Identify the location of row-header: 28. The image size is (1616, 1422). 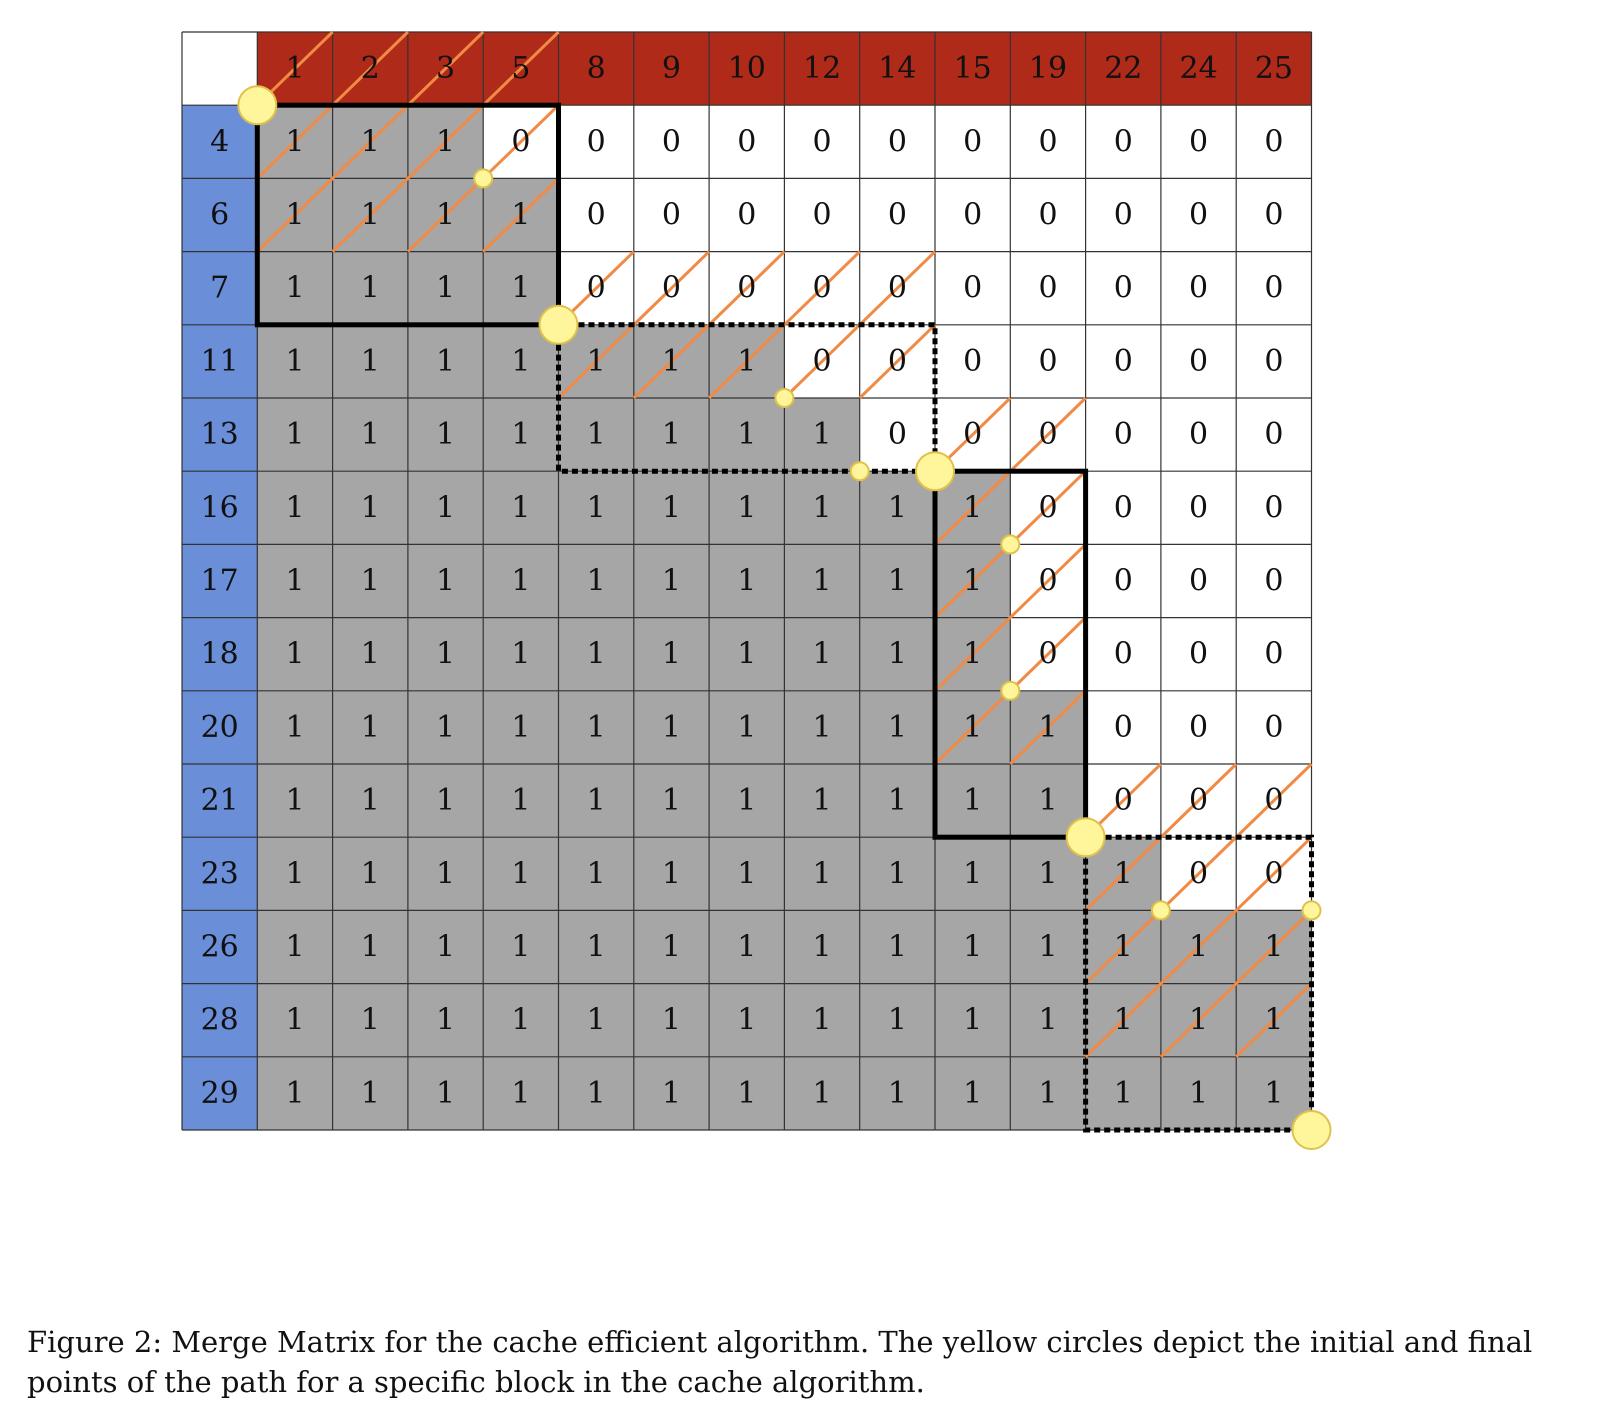
(220, 1020).